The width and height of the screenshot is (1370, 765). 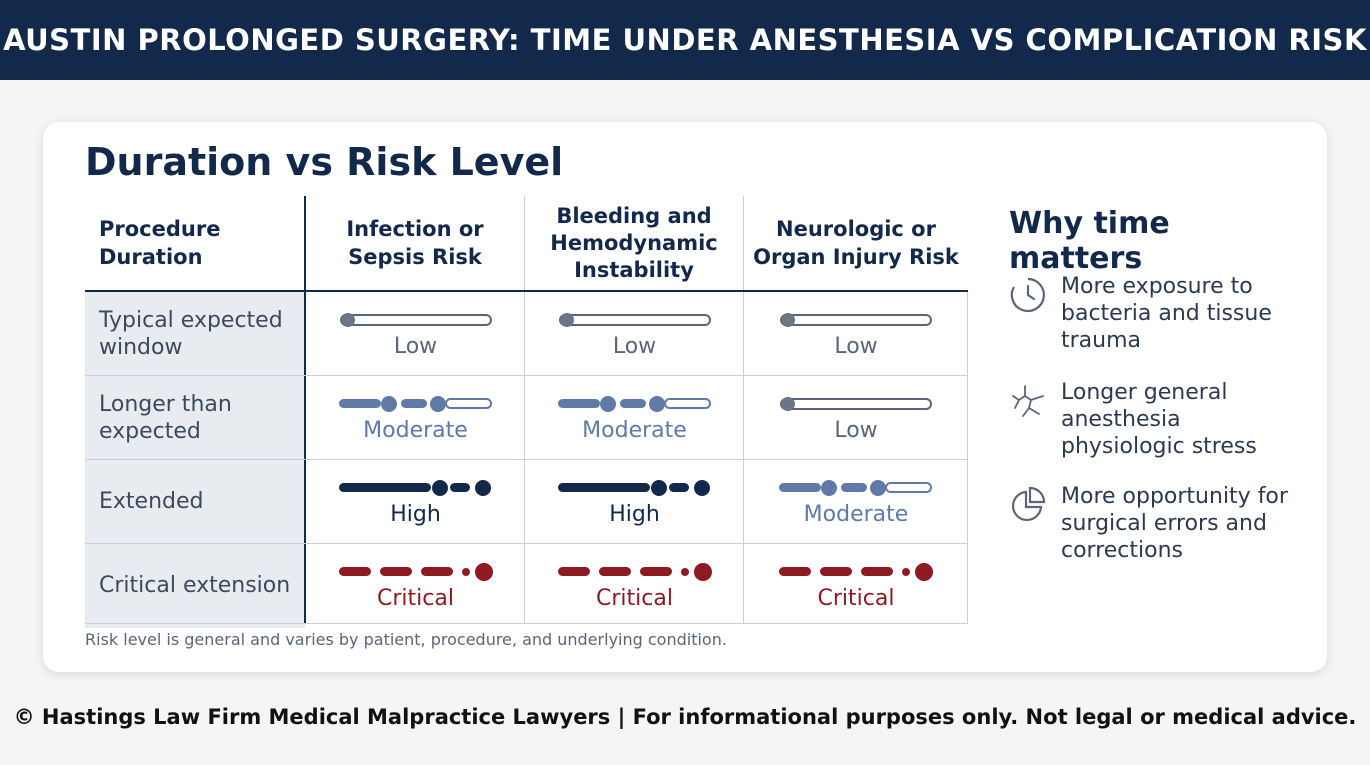 What do you see at coordinates (1035, 420) in the screenshot?
I see `network-icon` at bounding box center [1035, 420].